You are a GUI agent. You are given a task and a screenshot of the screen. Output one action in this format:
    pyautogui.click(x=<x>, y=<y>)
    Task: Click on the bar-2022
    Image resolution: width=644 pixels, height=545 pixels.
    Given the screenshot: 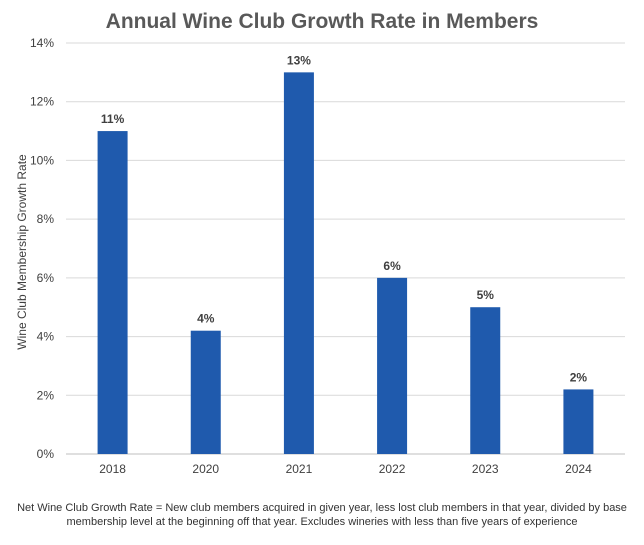 What is the action you would take?
    pyautogui.click(x=392, y=365)
    